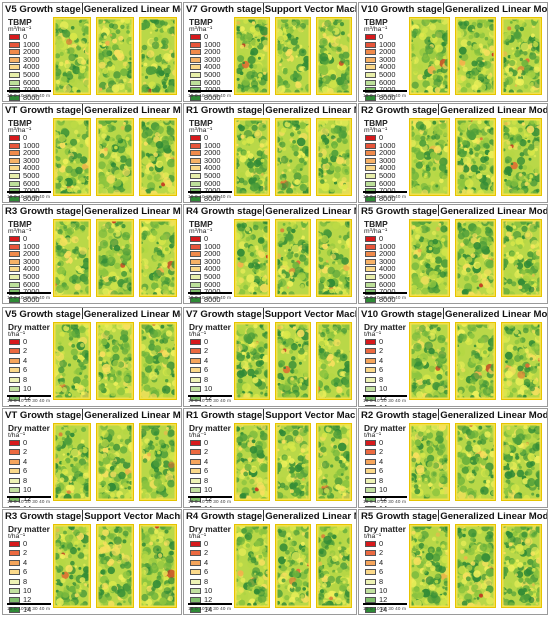 This screenshot has height=617, width=550. Describe the element at coordinates (376, 591) in the screenshot. I see `legend-entry: 10` at that location.